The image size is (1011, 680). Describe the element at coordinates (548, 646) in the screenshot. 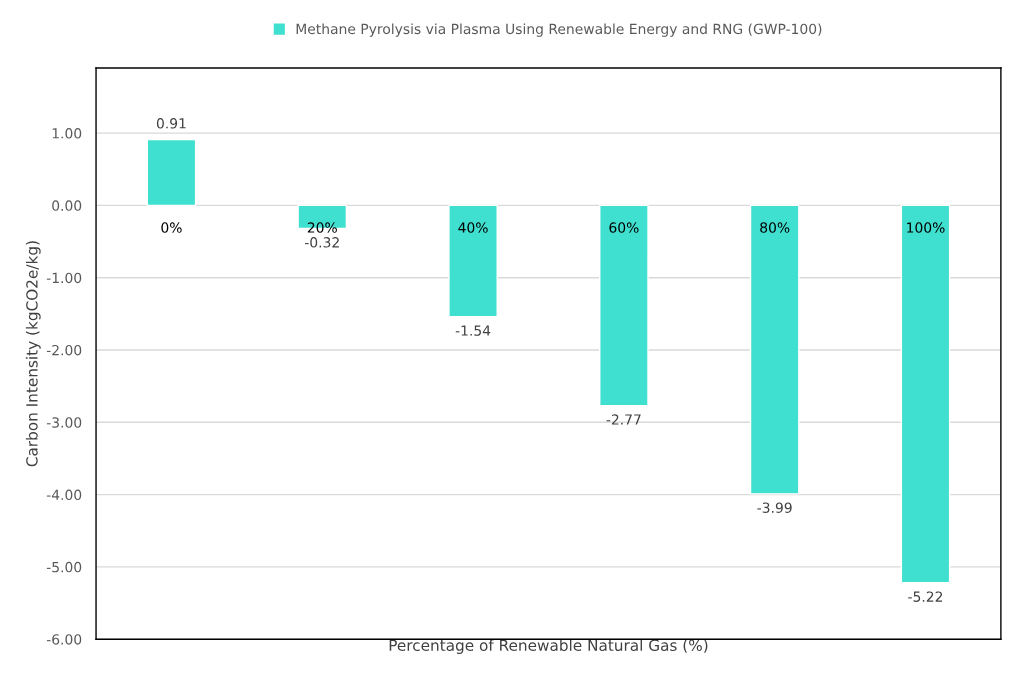

I see `x-axis-title: Percentage of Renewable Natural Gas (%)` at that location.